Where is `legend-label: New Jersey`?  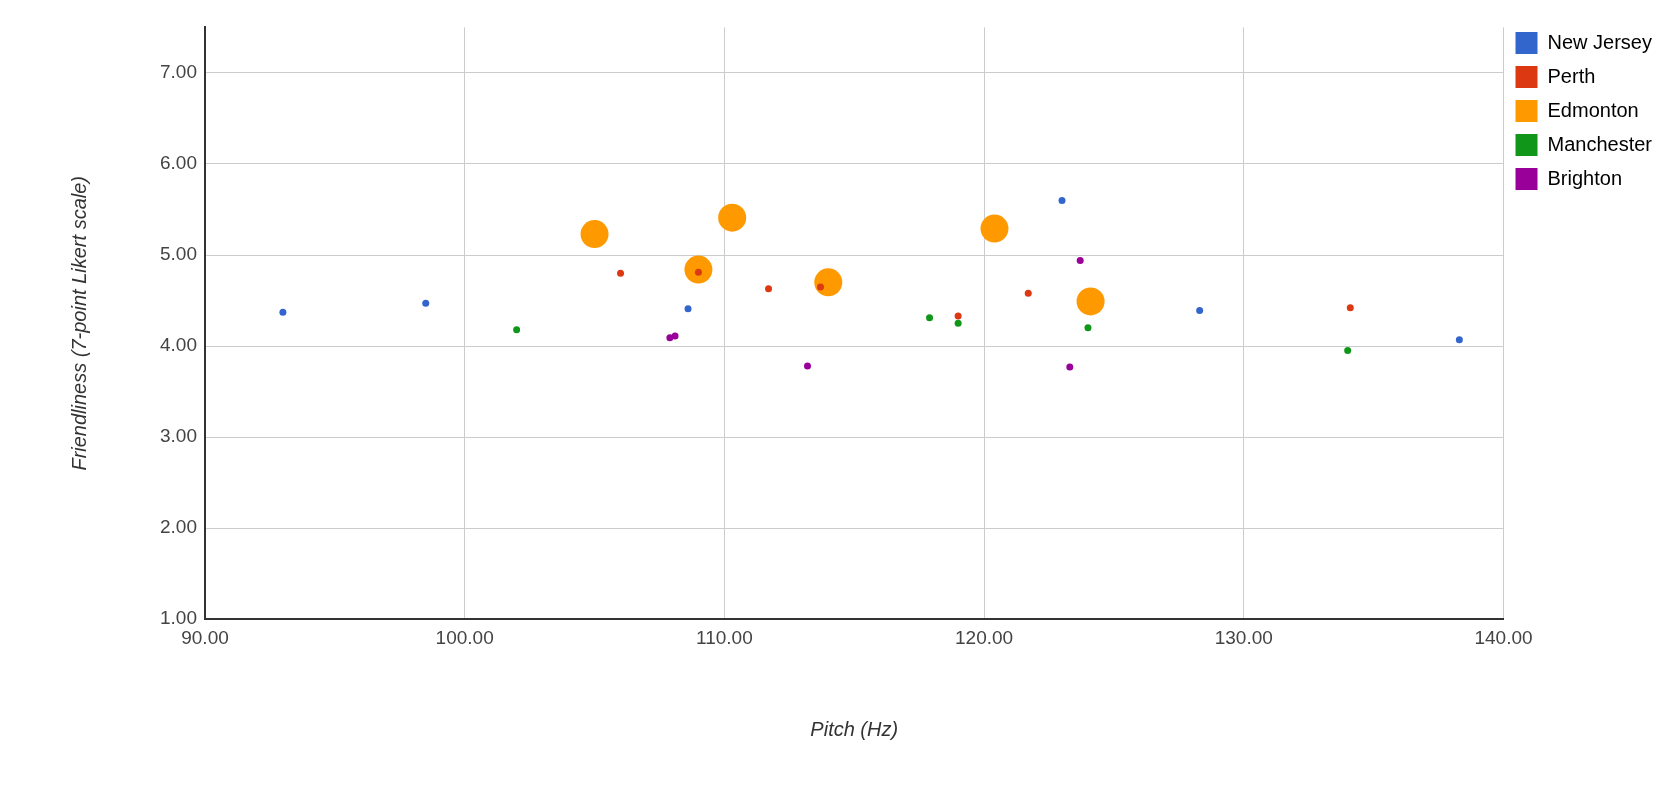 legend-label: New Jersey is located at coordinates (1599, 41).